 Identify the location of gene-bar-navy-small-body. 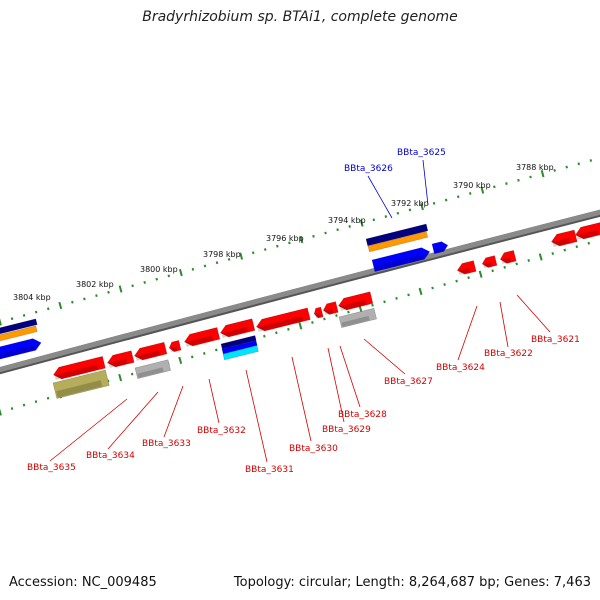
(238, 342).